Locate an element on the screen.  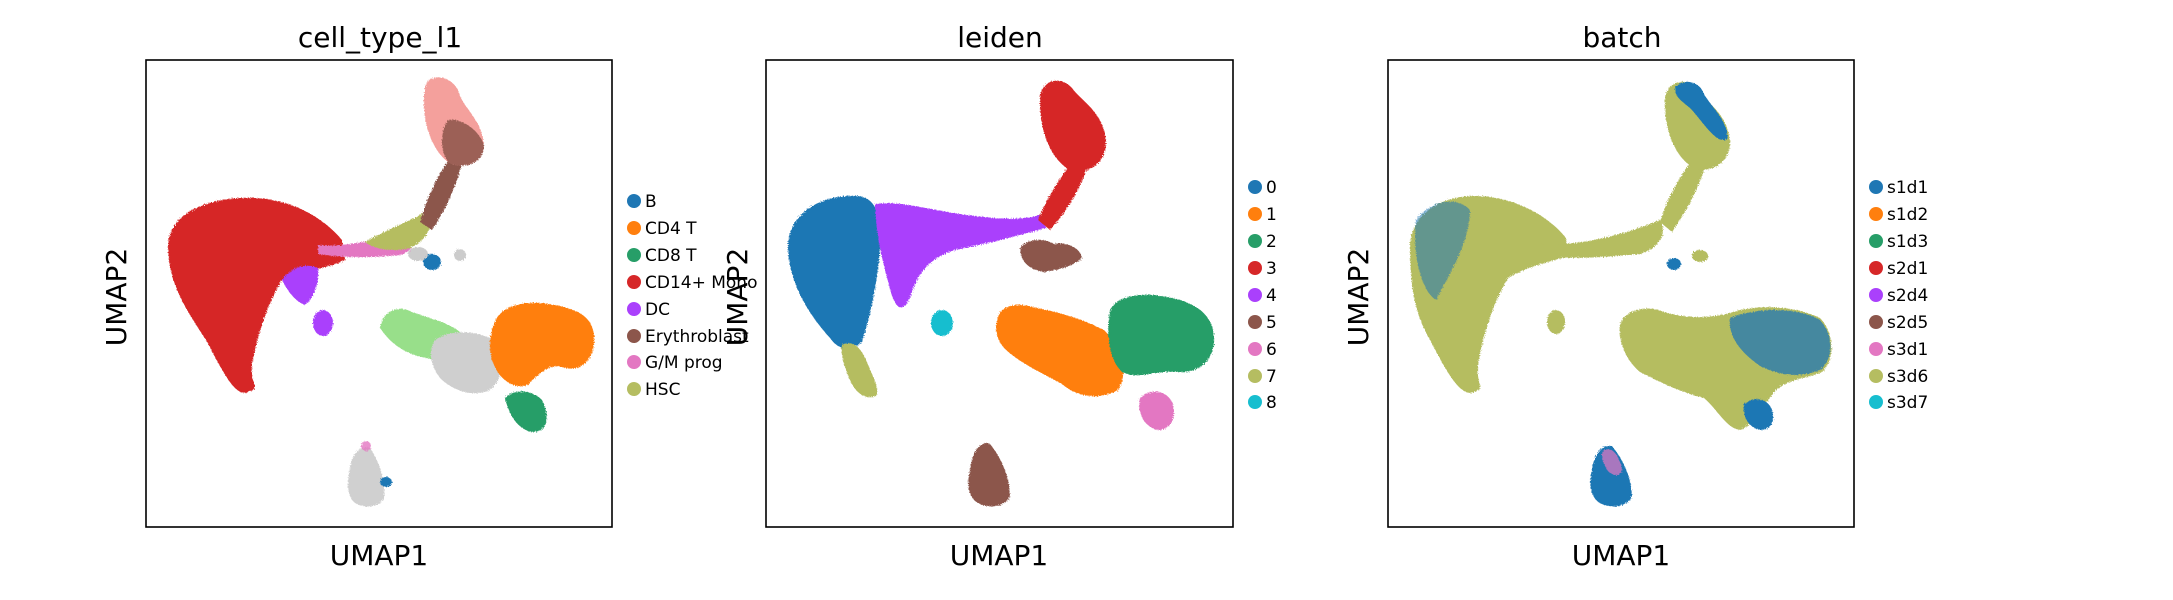
legend-label: 6 is located at coordinates (1271, 350).